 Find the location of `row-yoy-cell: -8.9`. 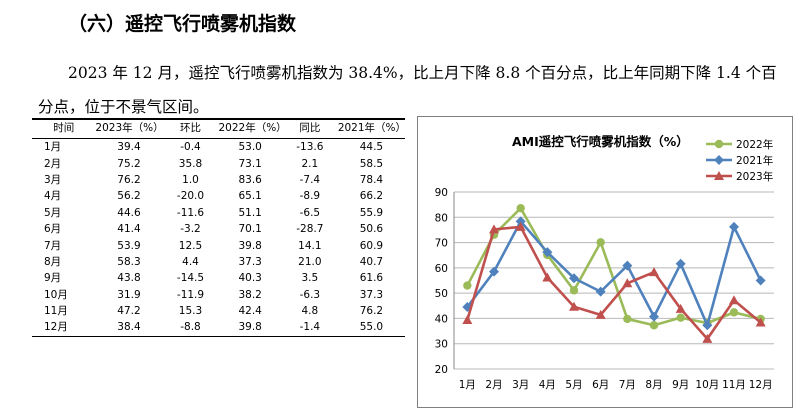

row-yoy-cell: -8.9 is located at coordinates (310, 196).